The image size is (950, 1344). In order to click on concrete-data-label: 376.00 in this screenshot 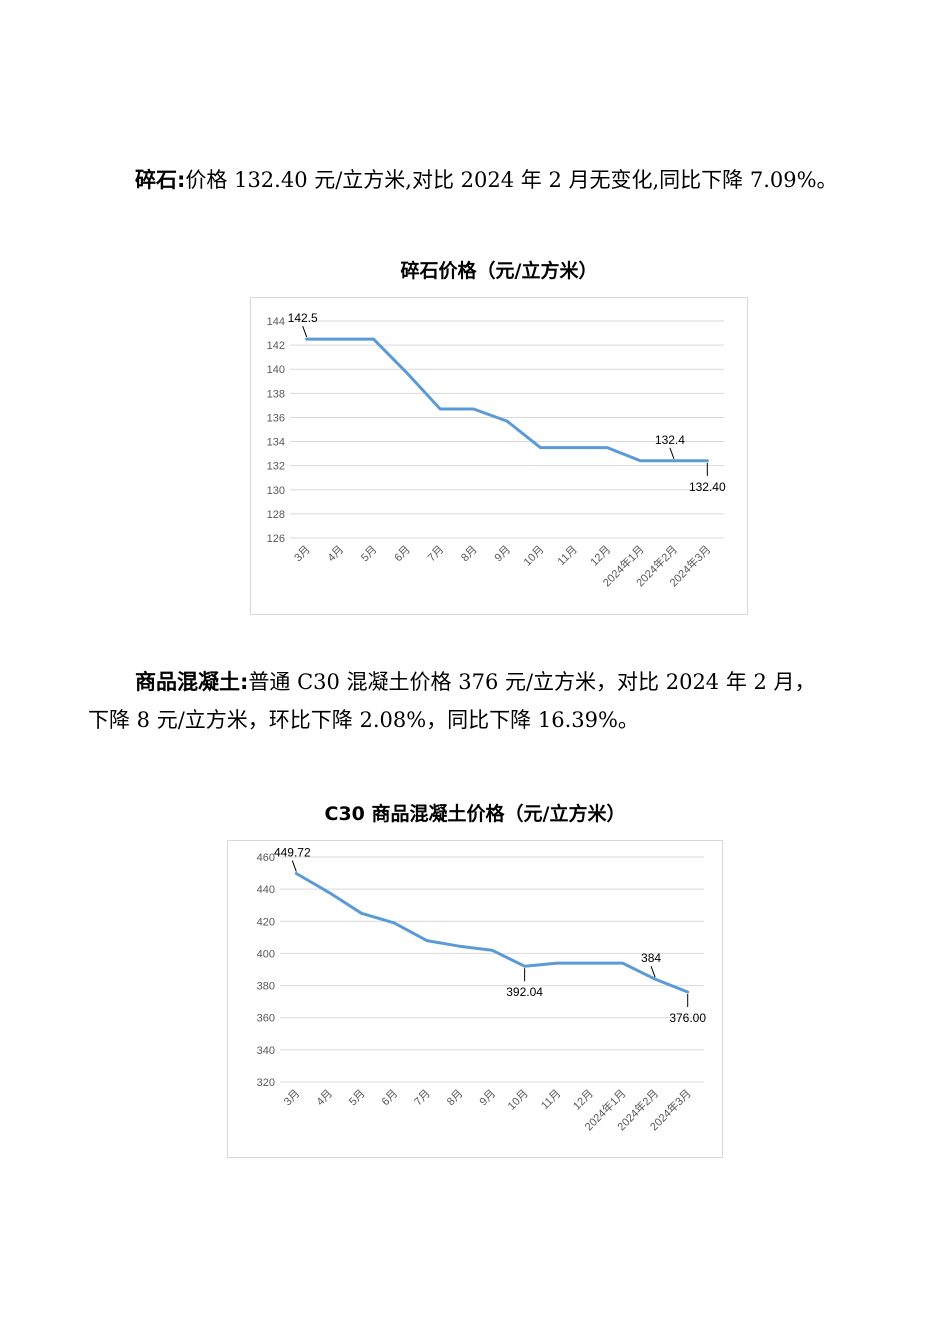, I will do `click(687, 1018)`.